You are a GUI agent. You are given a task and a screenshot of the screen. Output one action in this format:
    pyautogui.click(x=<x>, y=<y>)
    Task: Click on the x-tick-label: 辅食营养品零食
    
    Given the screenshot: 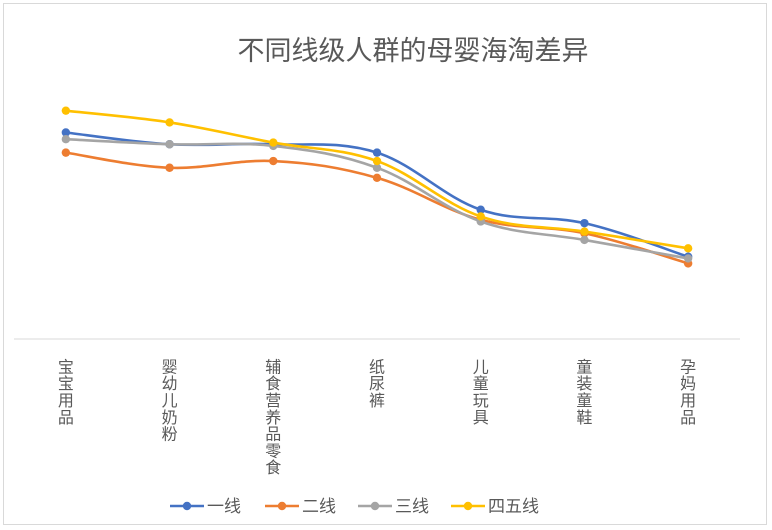 What is the action you would take?
    pyautogui.click(x=273, y=417)
    